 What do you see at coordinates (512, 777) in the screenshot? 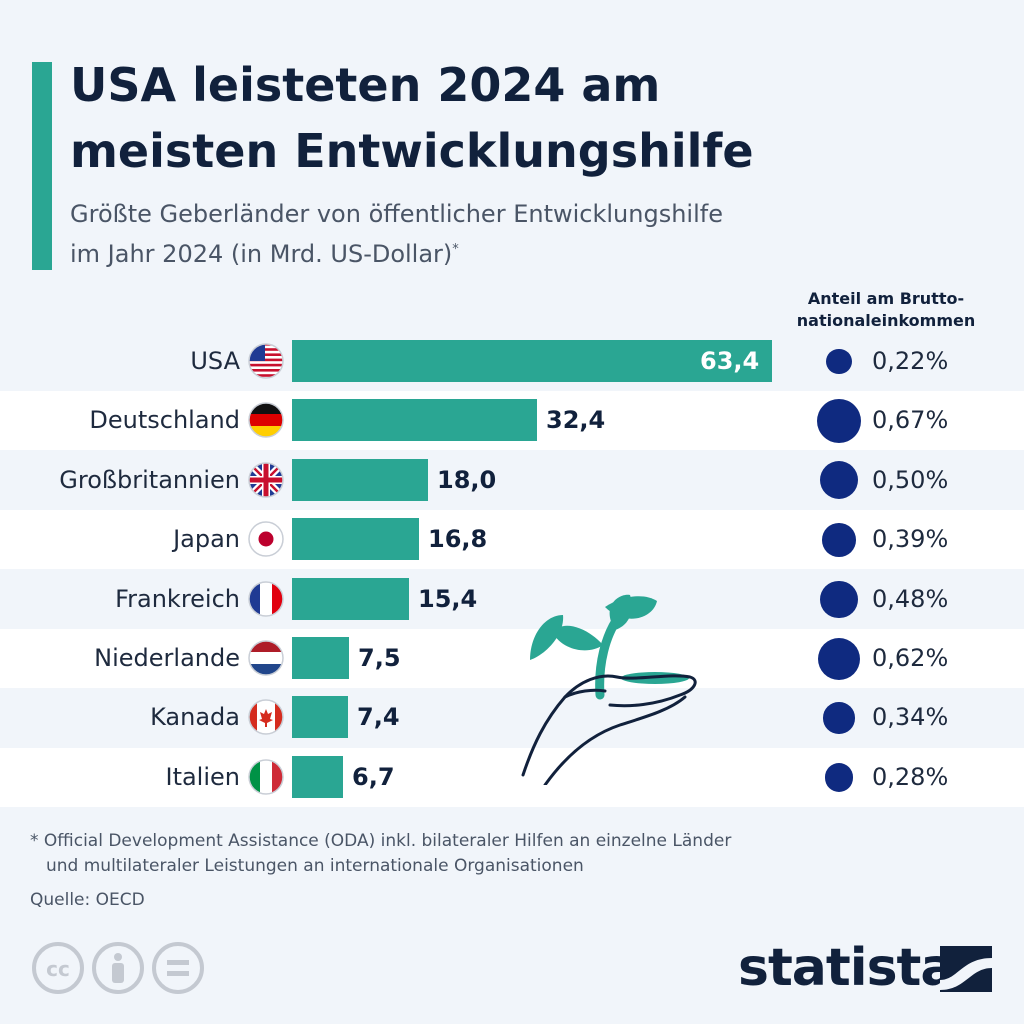
I see `chart-row: Italien 6,7 0,28%` at bounding box center [512, 777].